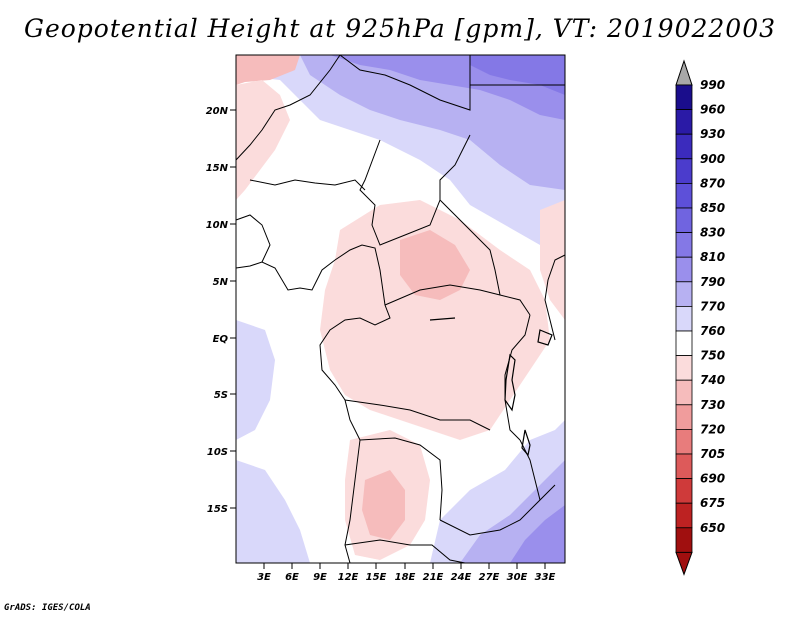 Image resolution: width=800 pixels, height=618 pixels. What do you see at coordinates (405, 577) in the screenshot?
I see `lon-tick-label: 18E` at bounding box center [405, 577].